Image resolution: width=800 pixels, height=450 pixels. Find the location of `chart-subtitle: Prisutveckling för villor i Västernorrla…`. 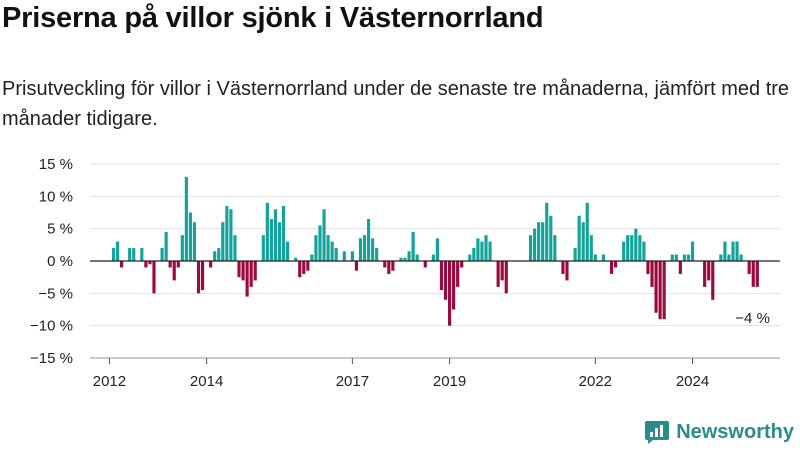

chart-subtitle: Prisutveckling för villor i Västernorrla… is located at coordinates (396, 104).